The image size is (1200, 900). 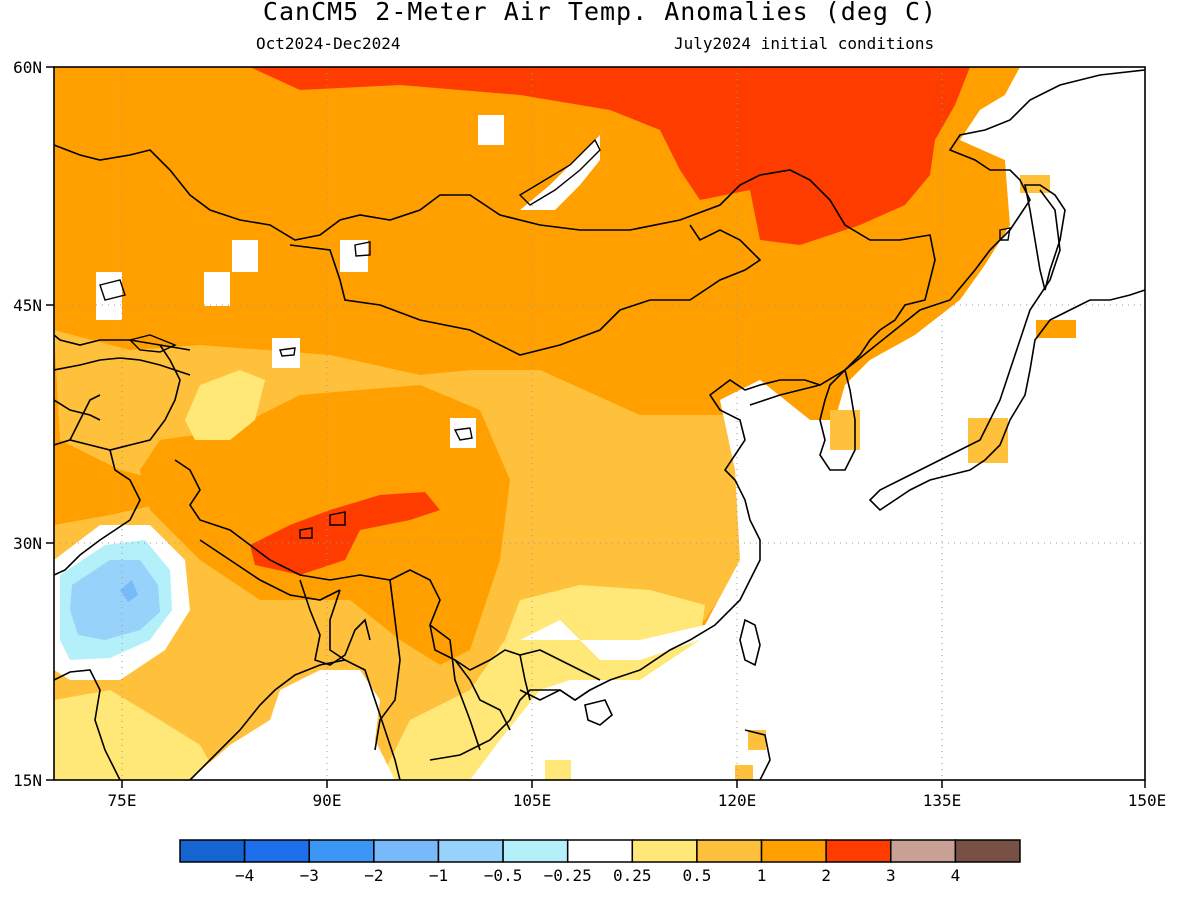 What do you see at coordinates (503, 875) in the screenshot?
I see `colorbar-label: −0.5` at bounding box center [503, 875].